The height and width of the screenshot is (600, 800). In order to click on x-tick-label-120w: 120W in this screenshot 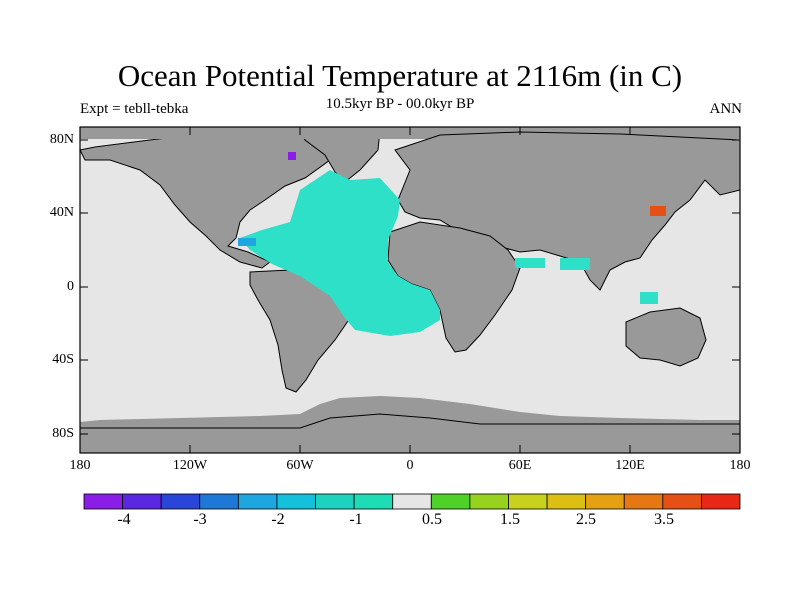, I will do `click(190, 465)`.